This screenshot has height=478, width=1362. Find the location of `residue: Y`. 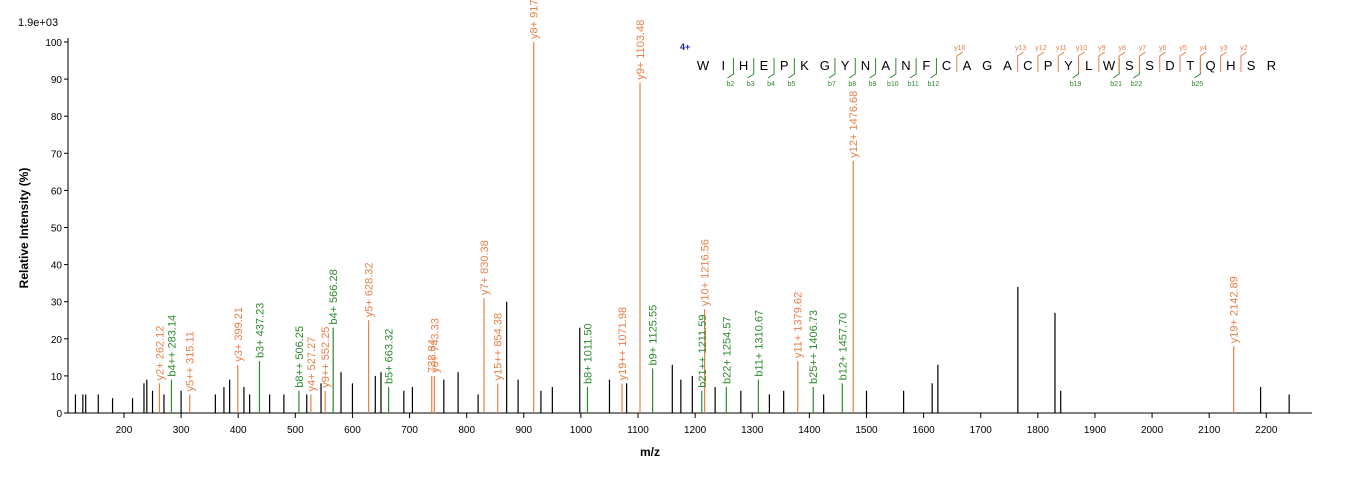

residue: Y is located at coordinates (845, 65).